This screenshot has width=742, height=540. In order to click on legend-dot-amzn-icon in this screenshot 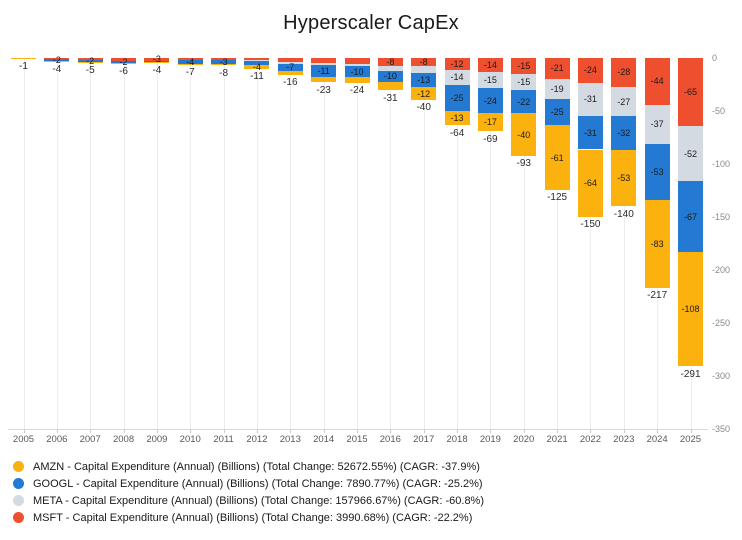, I will do `click(18, 466)`.